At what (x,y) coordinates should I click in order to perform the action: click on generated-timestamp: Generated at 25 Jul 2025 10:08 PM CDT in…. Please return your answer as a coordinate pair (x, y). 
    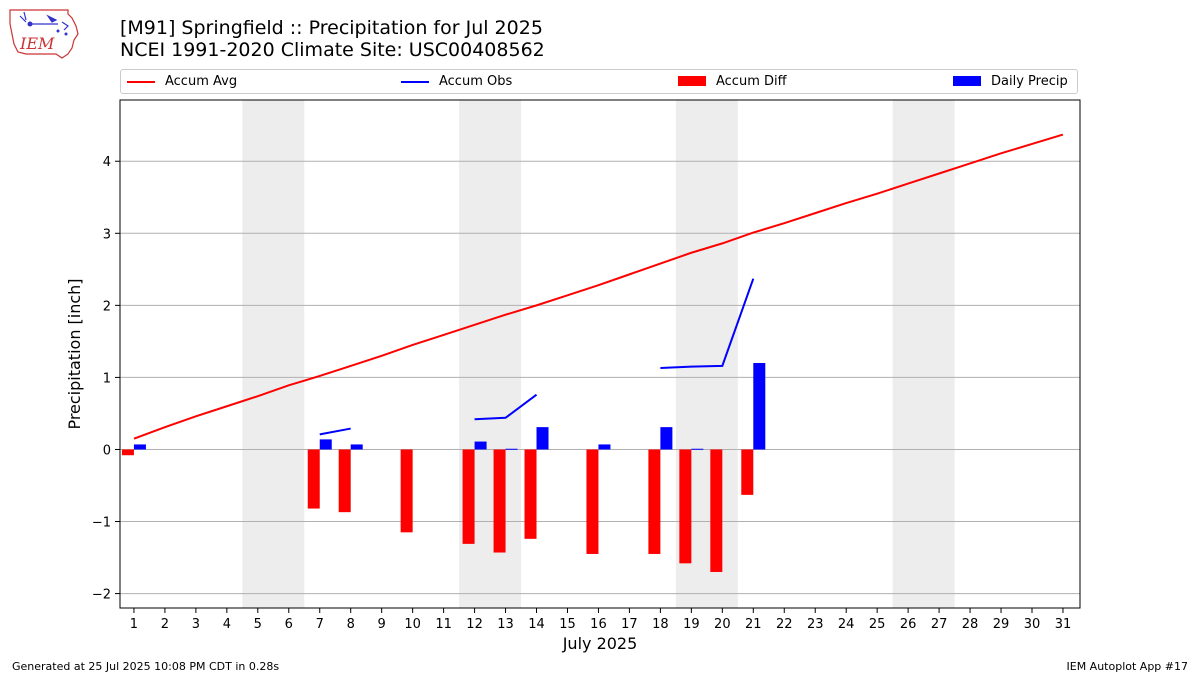
    Looking at the image, I should click on (146, 666).